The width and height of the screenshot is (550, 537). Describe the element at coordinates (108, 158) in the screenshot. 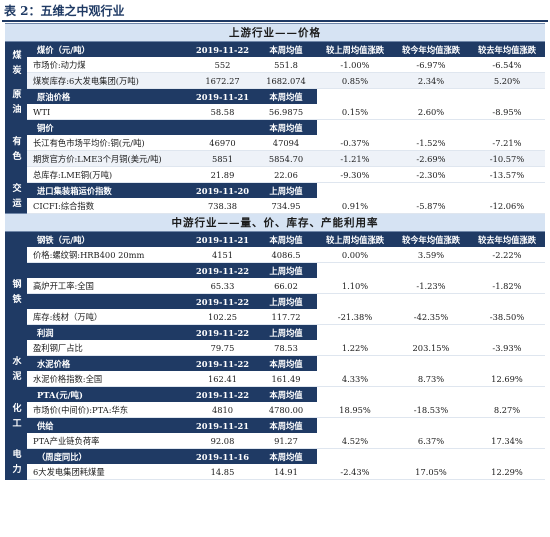

I see `indicator-name: 期货官方价:LME3个月铜(美元/吨)` at that location.